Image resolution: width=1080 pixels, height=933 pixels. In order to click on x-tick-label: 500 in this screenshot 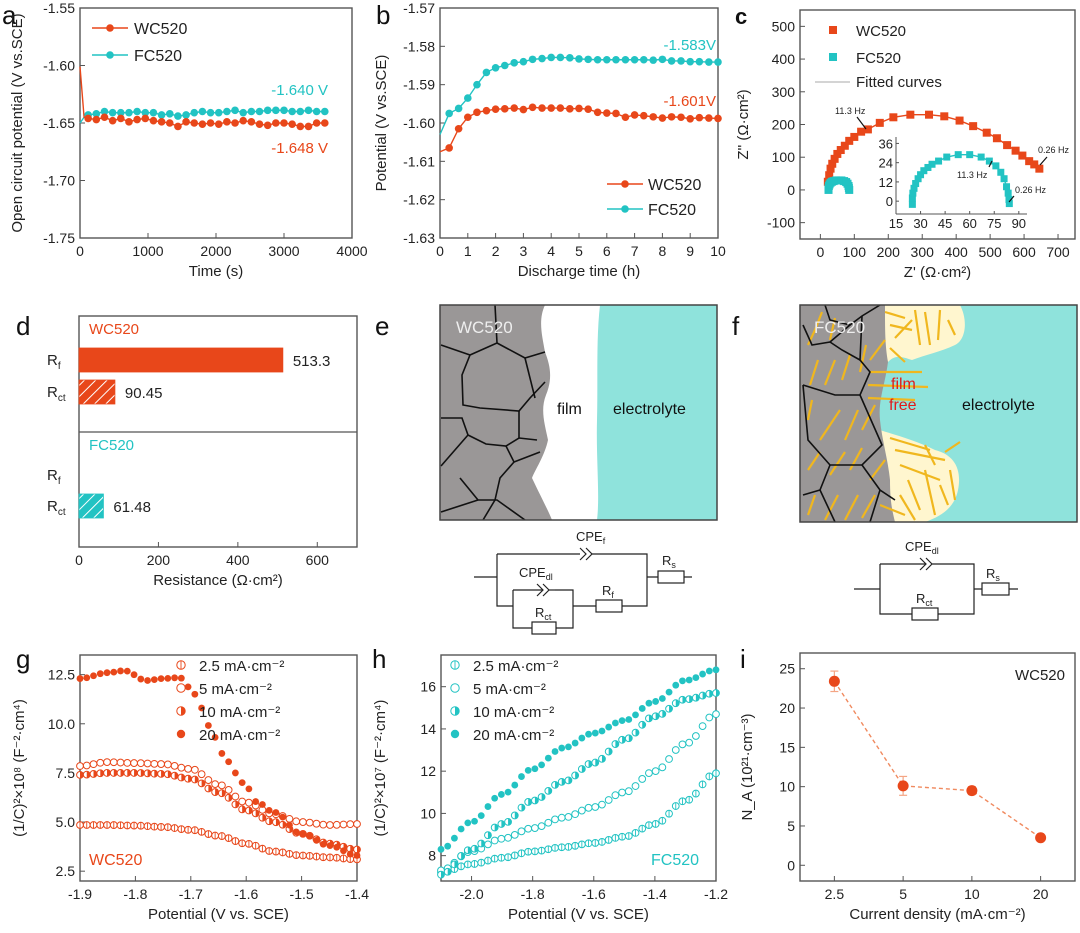, I will do `click(990, 252)`.